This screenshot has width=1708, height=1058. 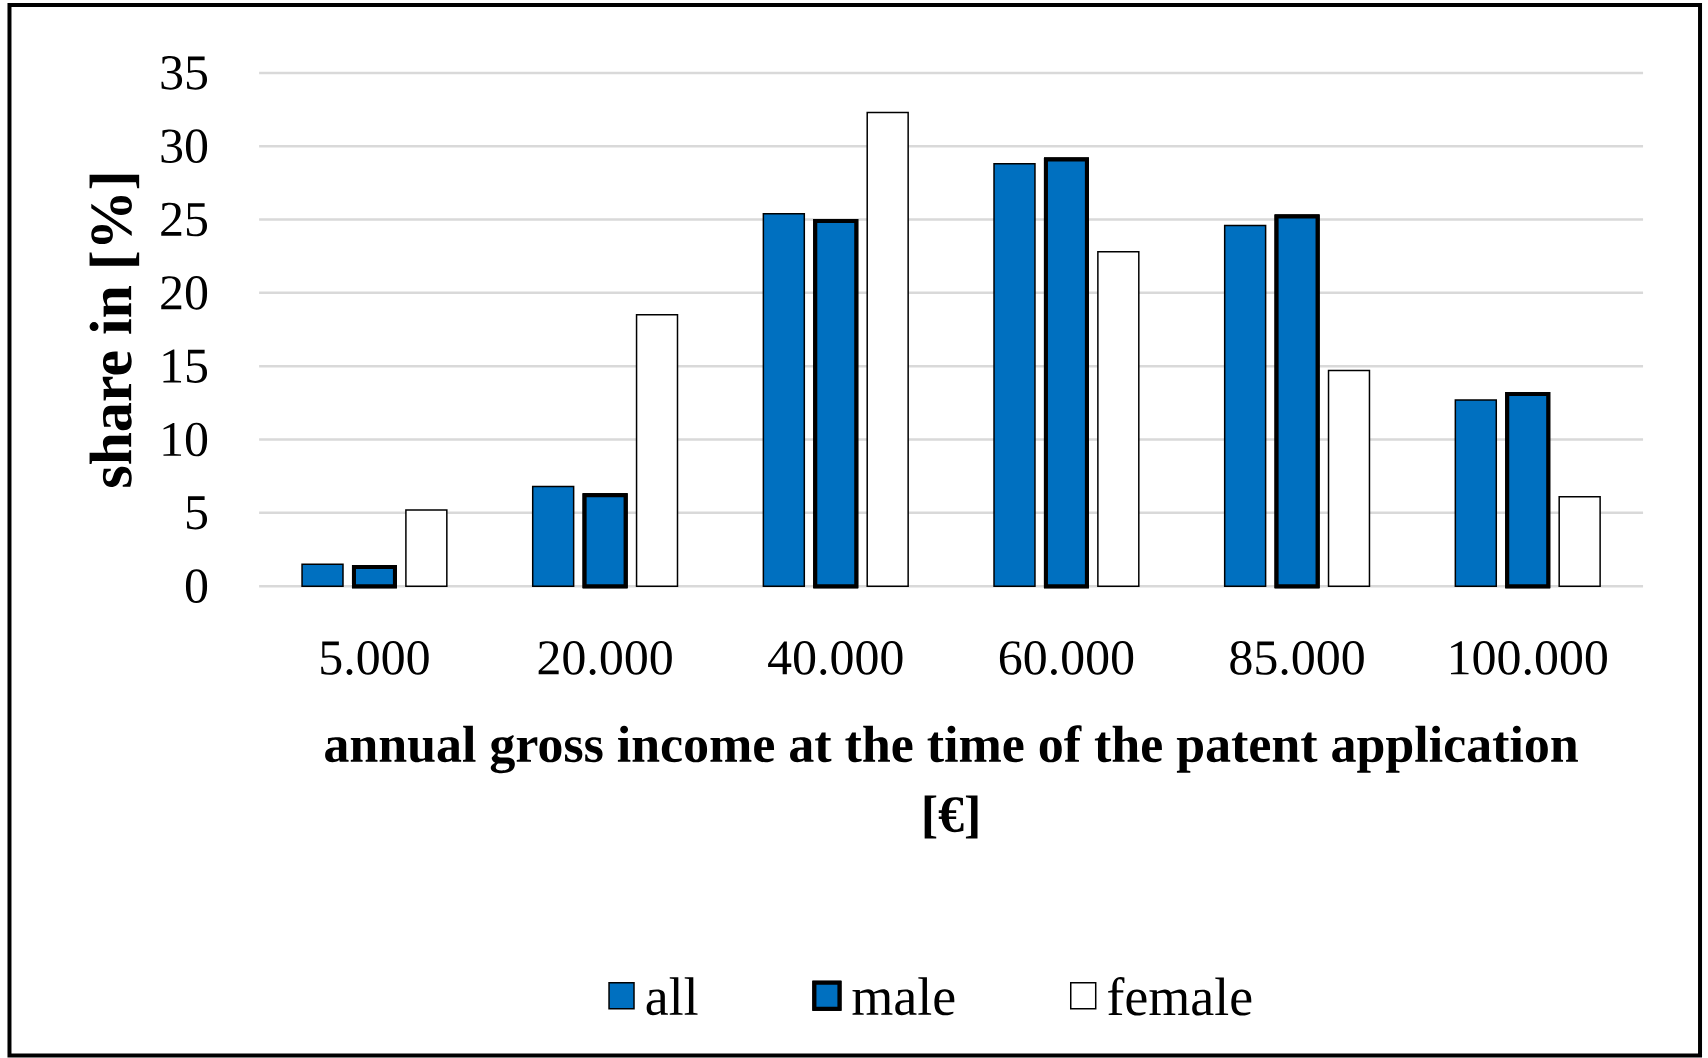 I want to click on y-tick-label: 15, so click(x=185, y=366).